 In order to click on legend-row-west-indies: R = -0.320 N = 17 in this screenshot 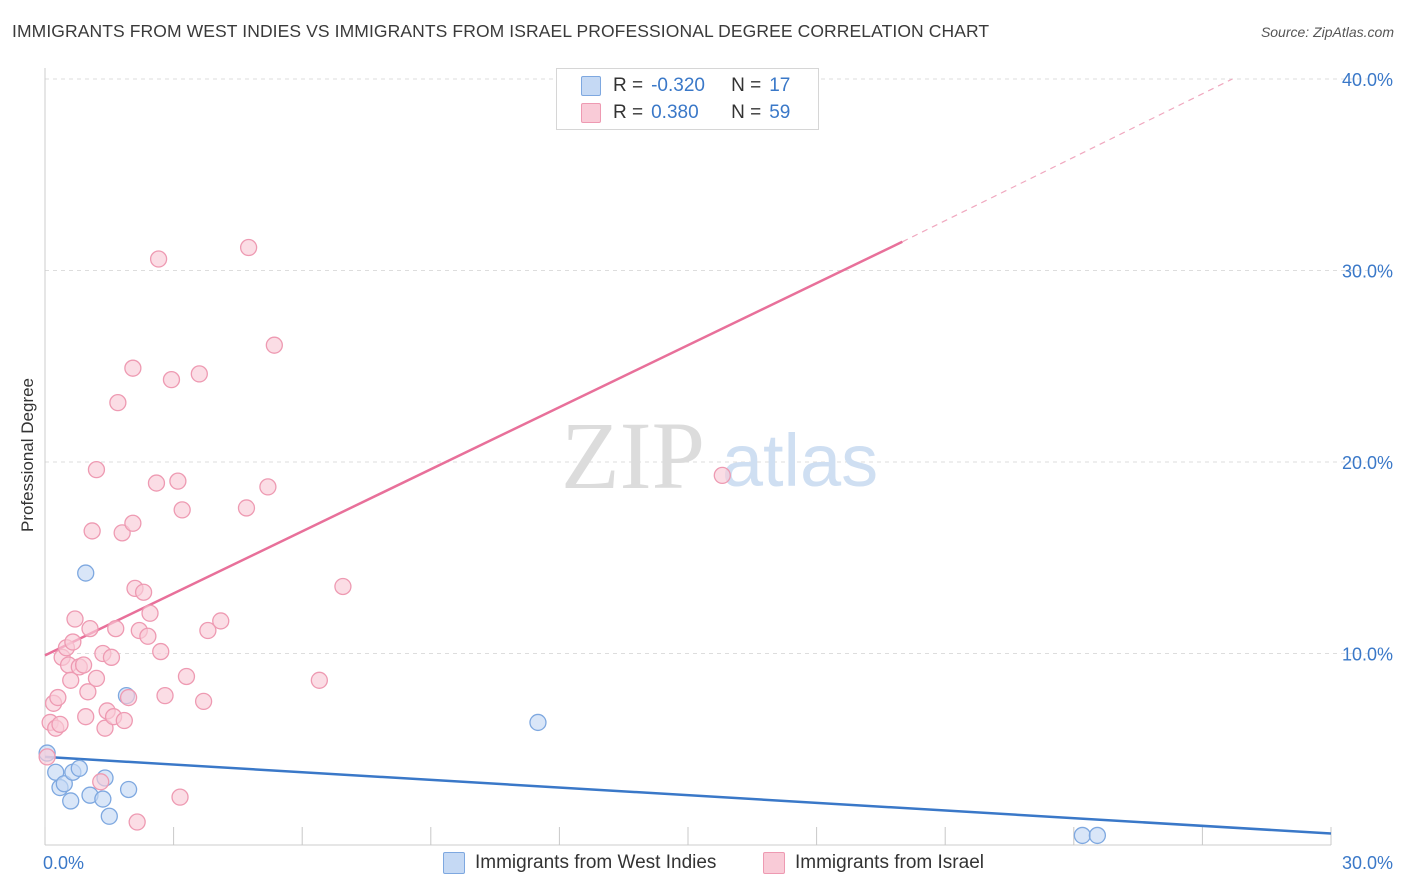, I will do `click(685, 86)`.